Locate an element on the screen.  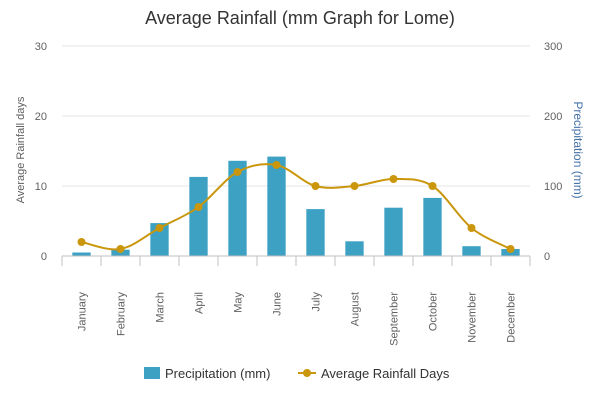
right-axis-tick-label: 200 is located at coordinates (553, 117).